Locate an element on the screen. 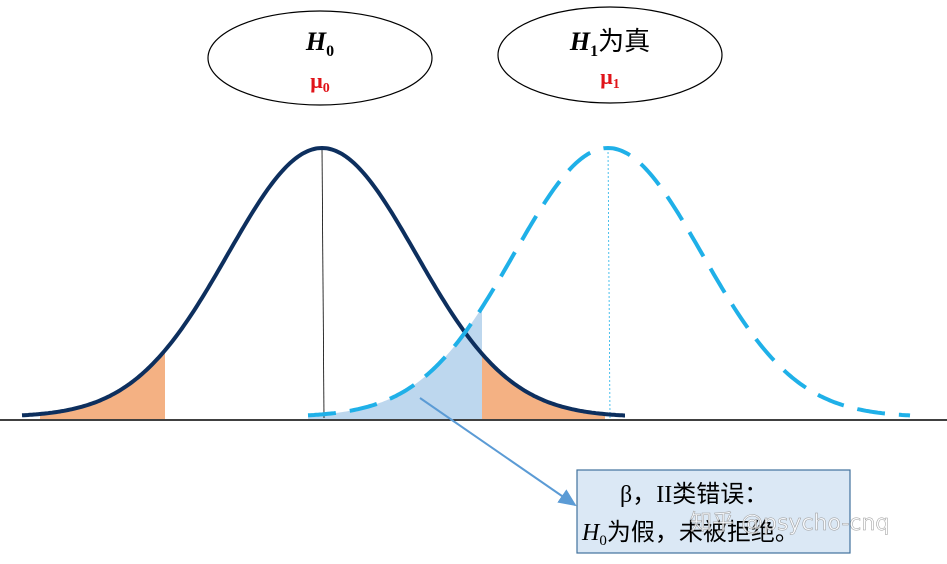 The height and width of the screenshot is (564, 947). mu1-label: μ1 is located at coordinates (609, 78).